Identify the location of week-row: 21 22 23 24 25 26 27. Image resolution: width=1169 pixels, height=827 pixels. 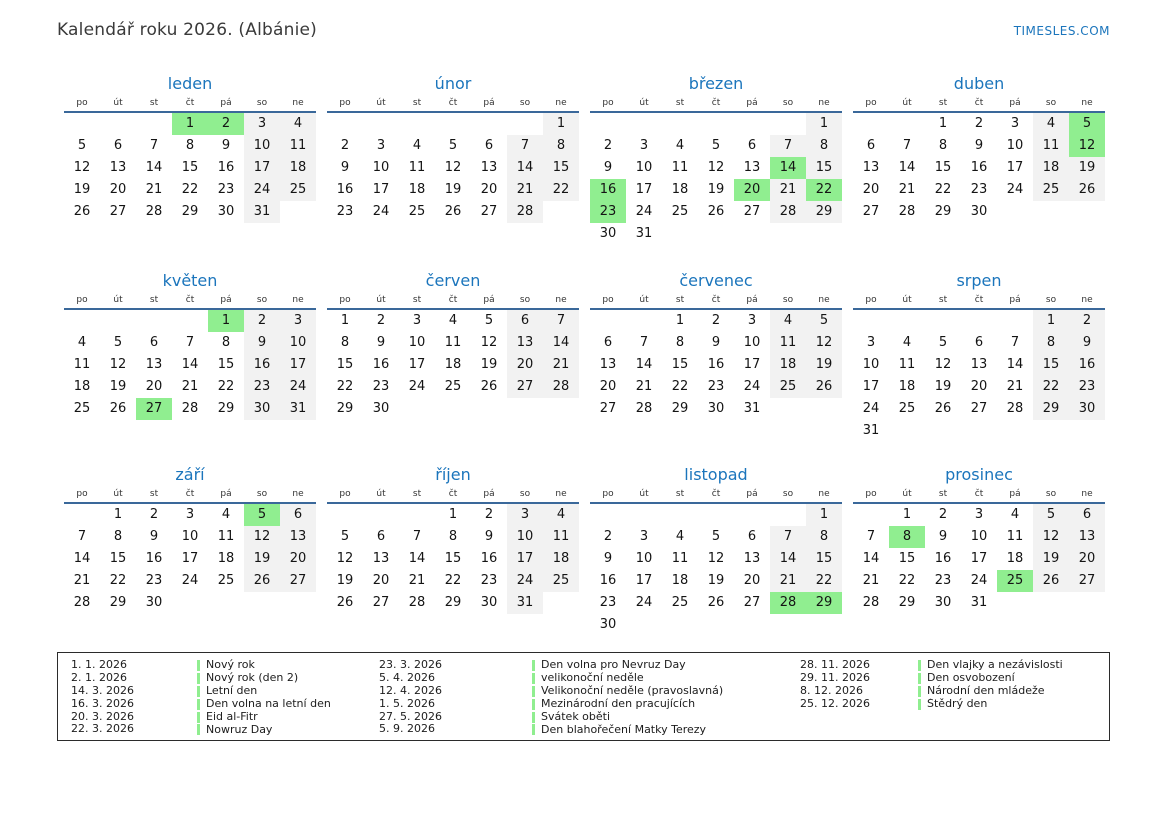
(979, 581).